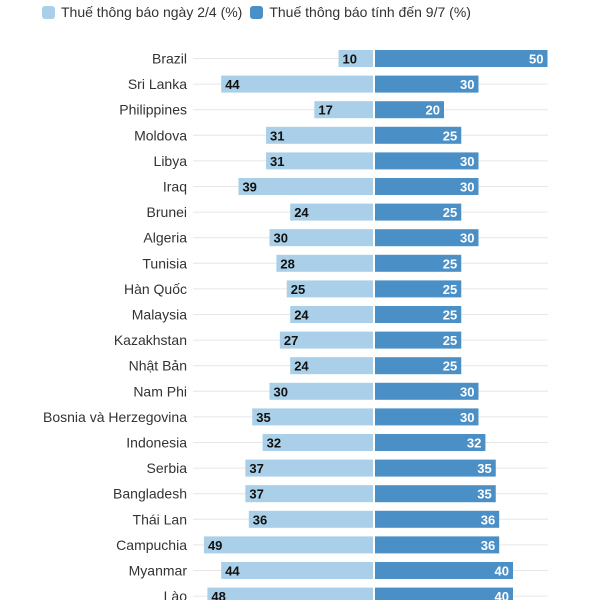 Image resolution: width=600 pixels, height=600 pixels. Describe the element at coordinates (151, 545) in the screenshot. I see `category-label: Campuchia` at that location.